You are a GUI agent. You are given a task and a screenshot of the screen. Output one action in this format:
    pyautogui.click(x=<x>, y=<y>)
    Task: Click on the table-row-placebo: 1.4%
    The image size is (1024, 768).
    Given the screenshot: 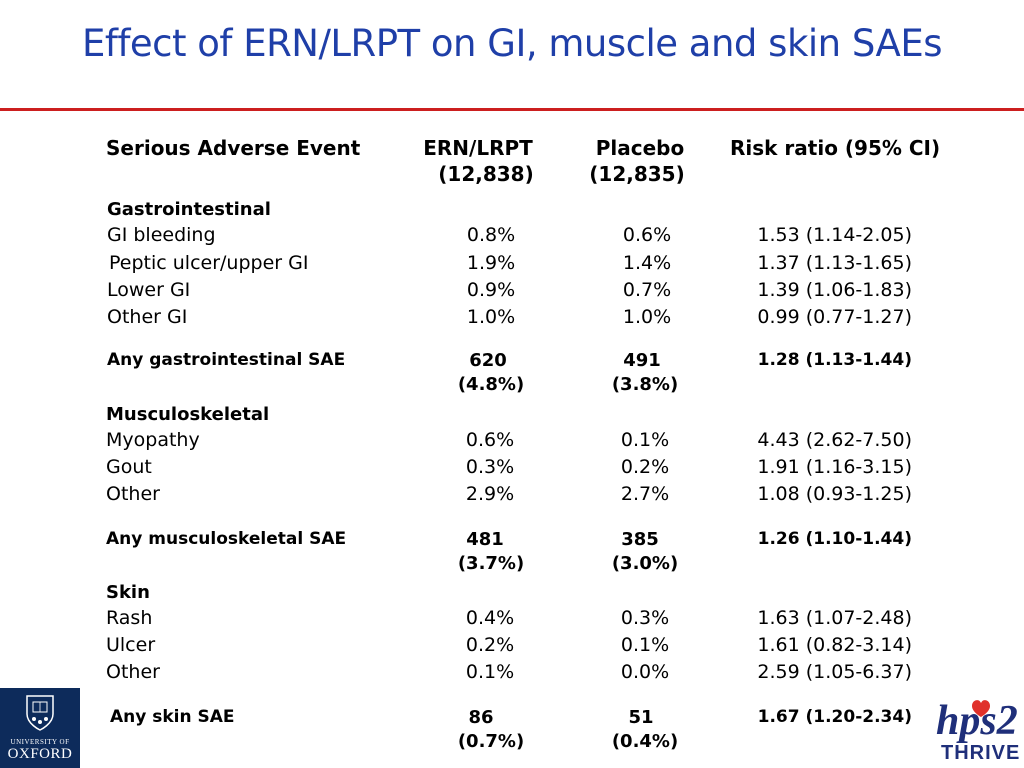 What is the action you would take?
    pyautogui.click(x=647, y=263)
    